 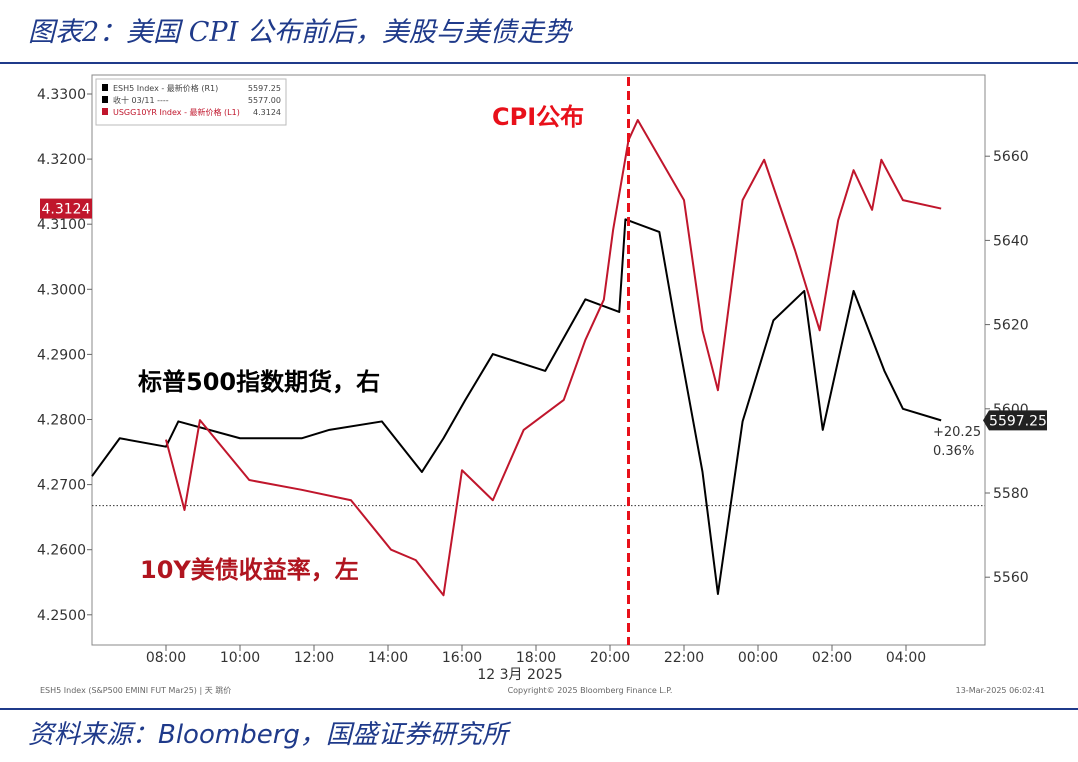 What do you see at coordinates (176, 112) in the screenshot?
I see `legend-label: USGG10YR Index - 最新价格 (L1)` at bounding box center [176, 112].